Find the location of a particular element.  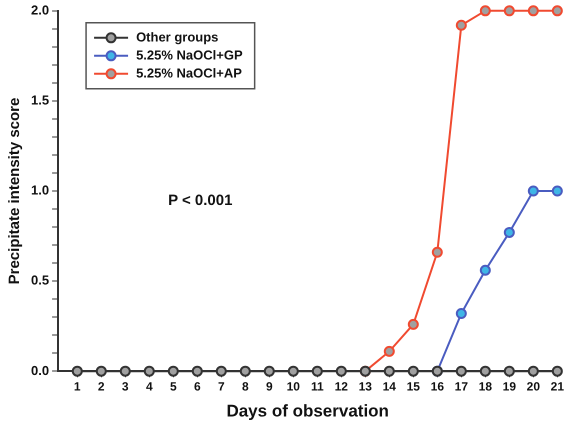

x-tick-label: 20 is located at coordinates (533, 387).